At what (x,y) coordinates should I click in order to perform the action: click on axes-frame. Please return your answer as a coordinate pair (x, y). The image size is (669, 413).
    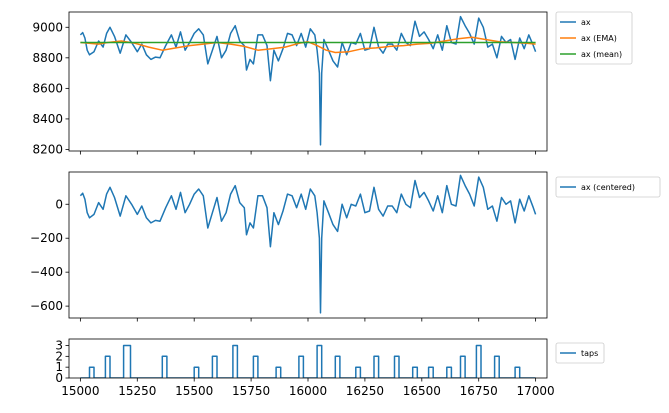
    Looking at the image, I should click on (308, 358).